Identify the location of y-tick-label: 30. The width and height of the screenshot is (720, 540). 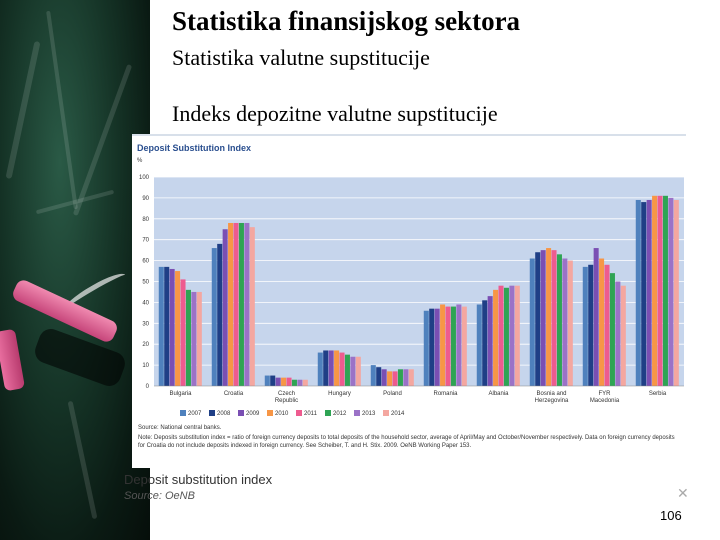
(145, 324).